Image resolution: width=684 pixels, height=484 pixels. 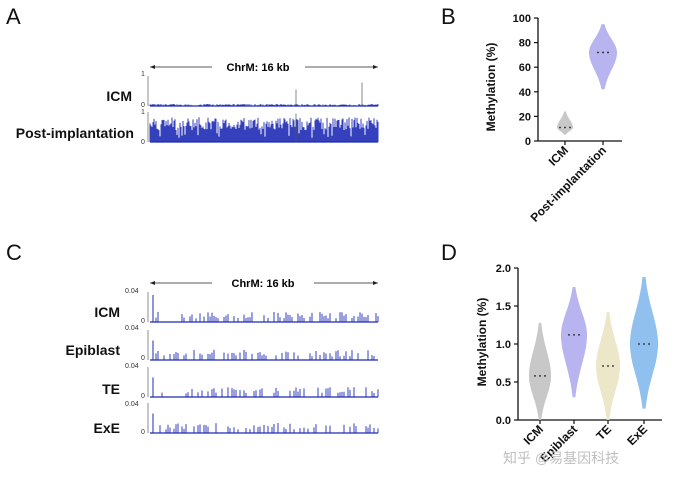 I want to click on track-label-te: TE, so click(x=111, y=389).